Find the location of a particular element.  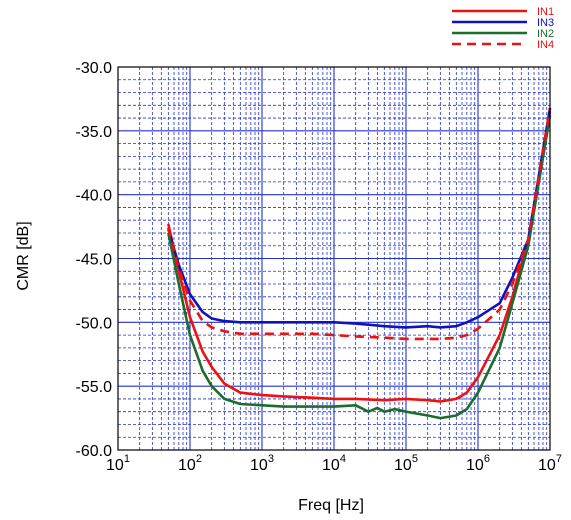

x-axis-label: Freq [Hz] is located at coordinates (331, 505).